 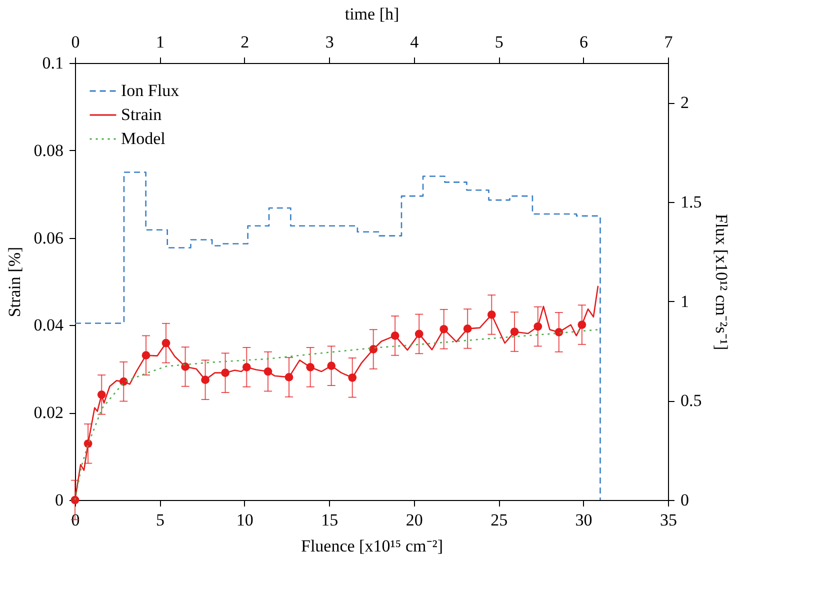 What do you see at coordinates (160, 520) in the screenshot?
I see `x-tick-label: 5` at bounding box center [160, 520].